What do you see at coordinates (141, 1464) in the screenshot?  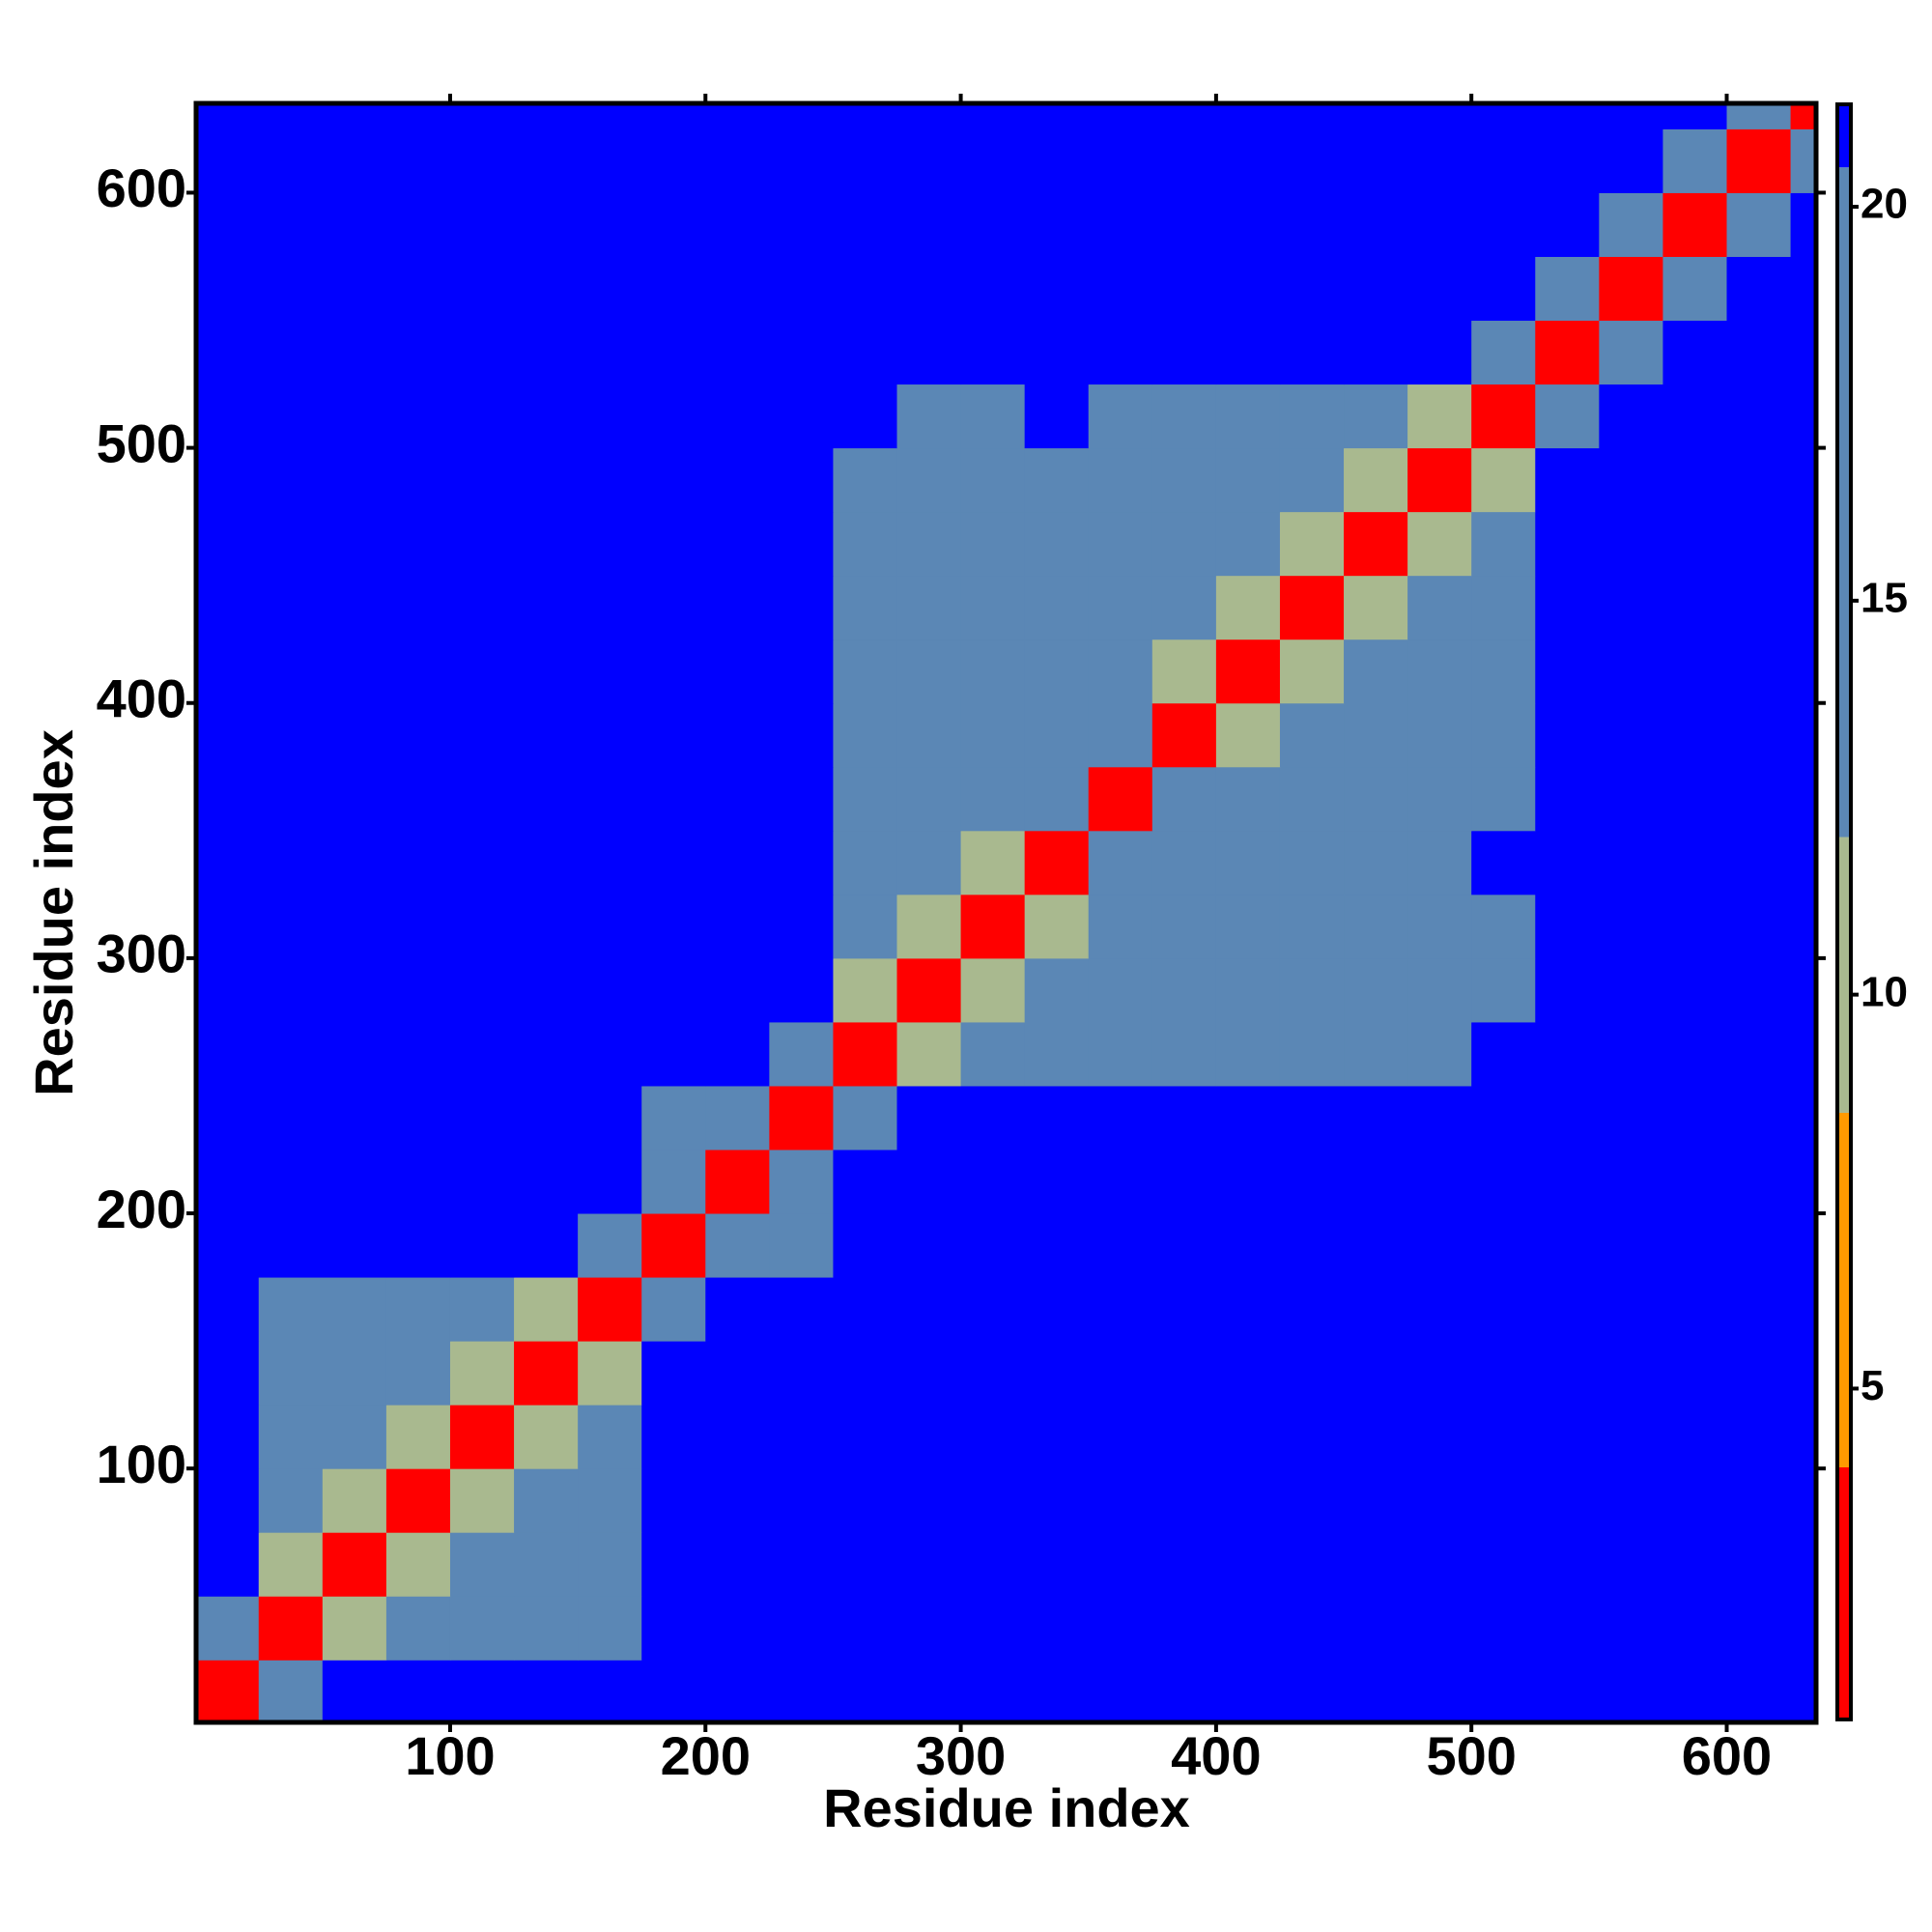 I see `y-tick-label: 100` at bounding box center [141, 1464].